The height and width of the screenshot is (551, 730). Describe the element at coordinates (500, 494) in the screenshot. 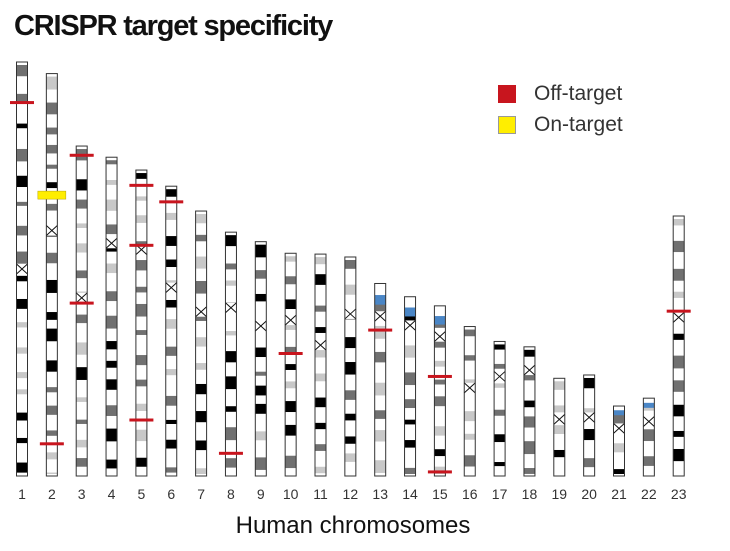

I see `chromosome-label-17: 17` at that location.